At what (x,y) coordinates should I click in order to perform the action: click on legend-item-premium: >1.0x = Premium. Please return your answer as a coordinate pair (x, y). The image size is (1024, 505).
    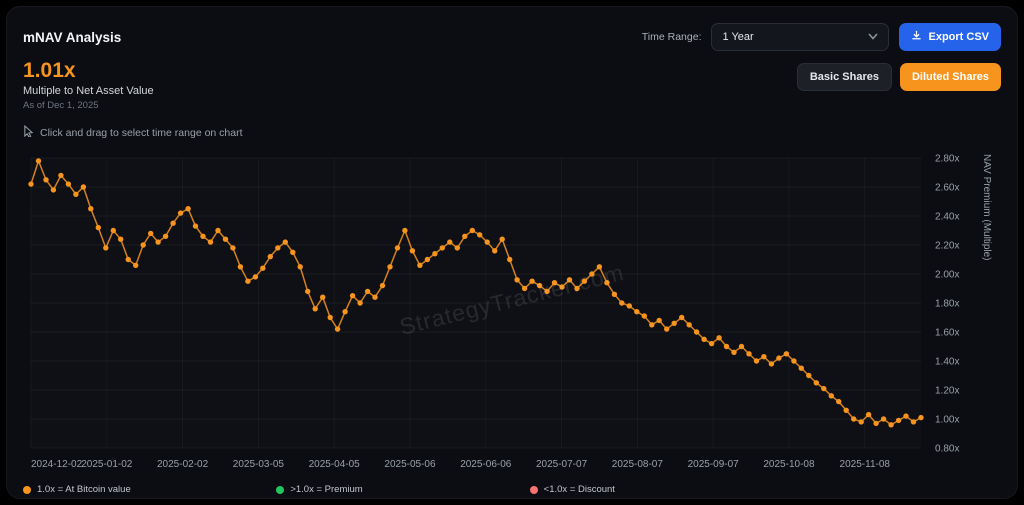
    Looking at the image, I should click on (402, 489).